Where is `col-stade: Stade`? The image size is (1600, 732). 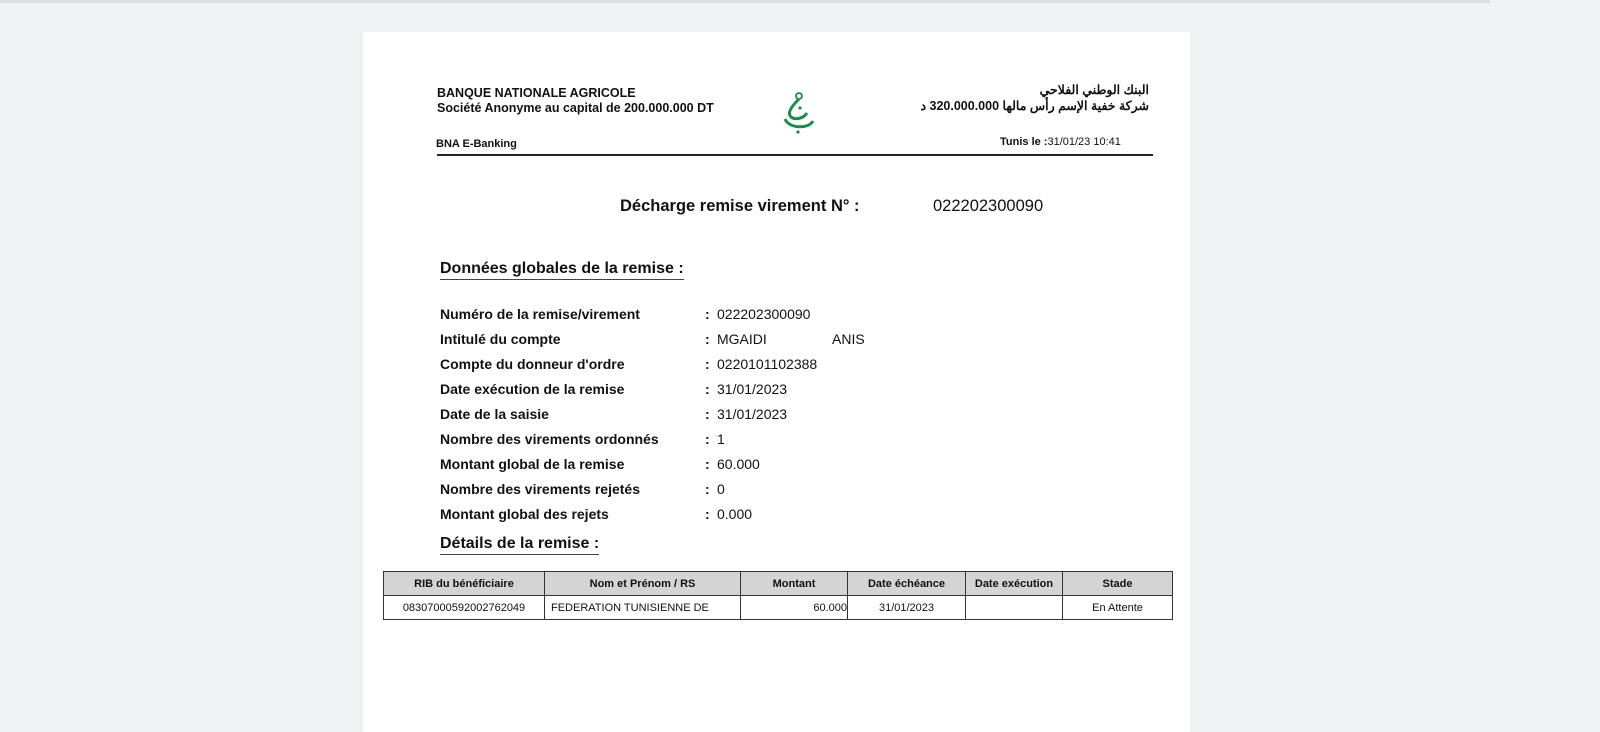
col-stade: Stade is located at coordinates (1117, 583).